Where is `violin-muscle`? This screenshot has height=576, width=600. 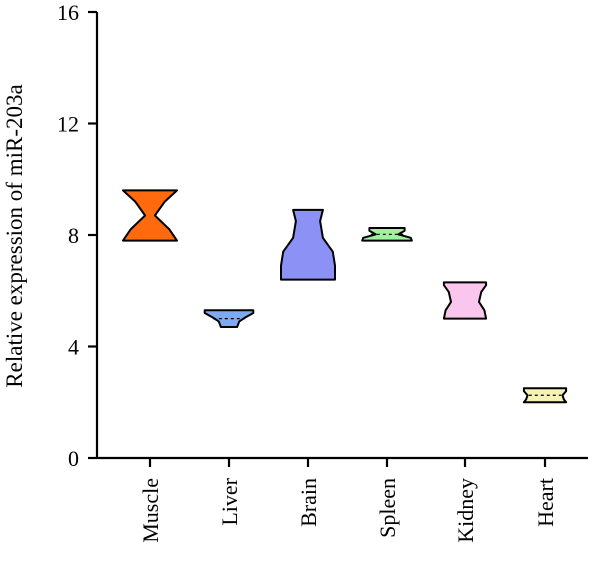
violin-muscle is located at coordinates (150, 215).